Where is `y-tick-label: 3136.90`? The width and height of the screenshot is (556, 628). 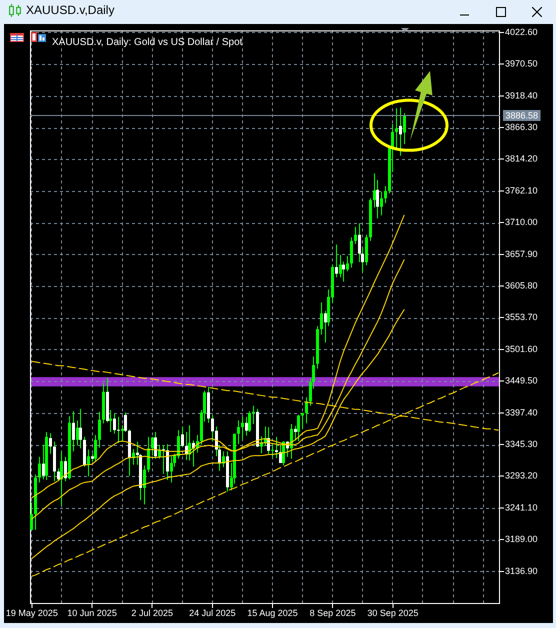
y-tick-label: 3136.90 is located at coordinates (521, 571).